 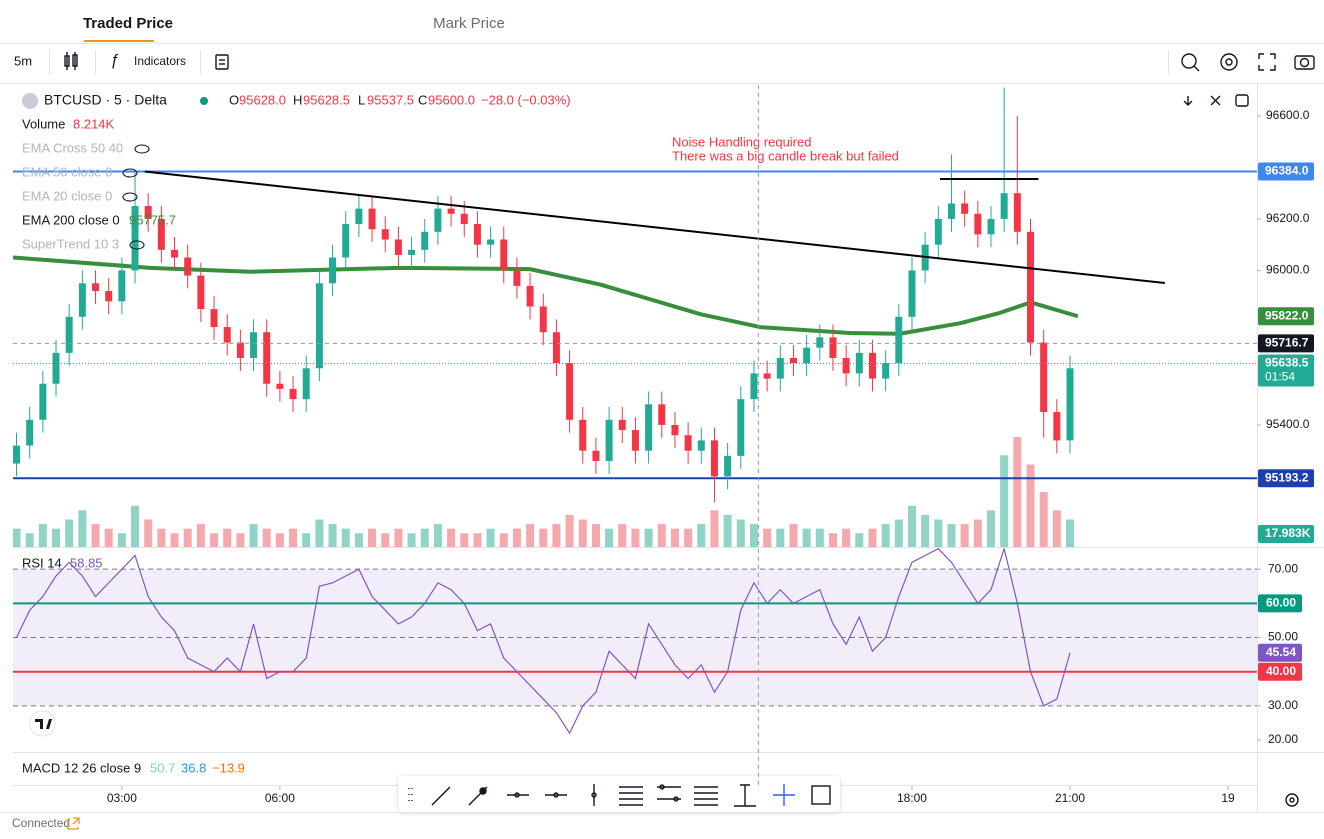 I want to click on interval: 5m, so click(x=23, y=60).